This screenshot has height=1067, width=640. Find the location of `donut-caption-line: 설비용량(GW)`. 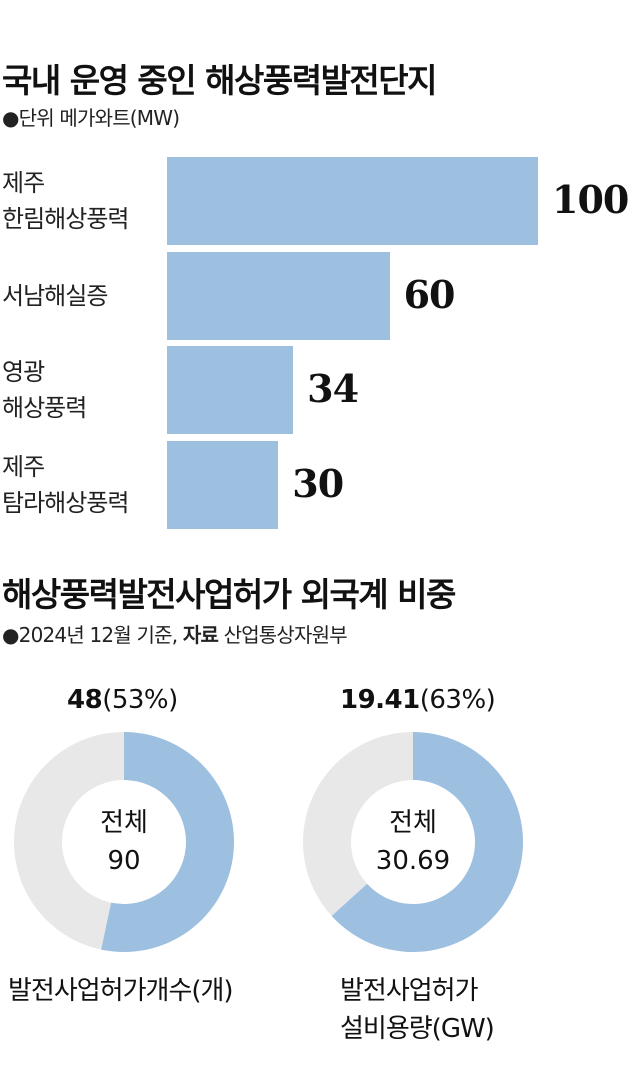

donut-caption-line: 설비용량(GW) is located at coordinates (417, 1029).